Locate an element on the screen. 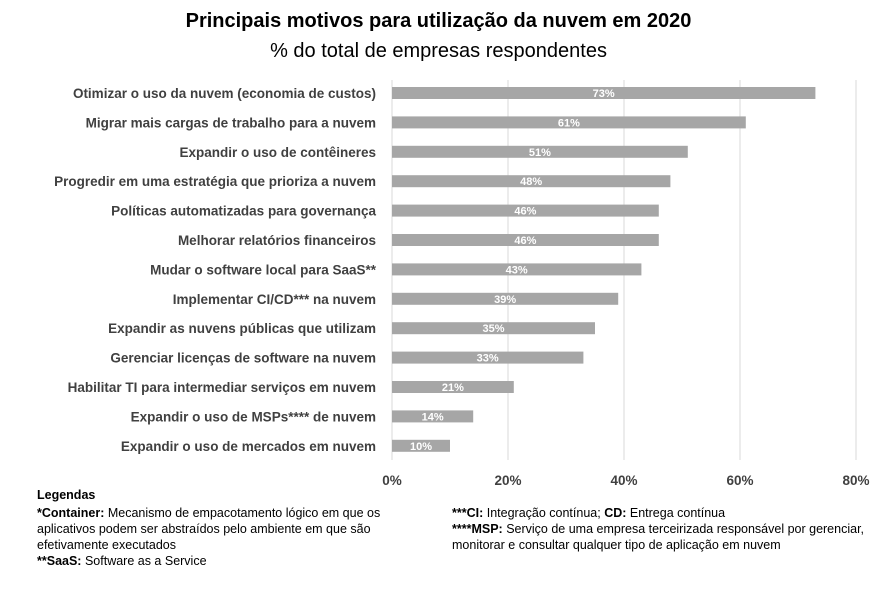  data-label: 33% is located at coordinates (488, 359).